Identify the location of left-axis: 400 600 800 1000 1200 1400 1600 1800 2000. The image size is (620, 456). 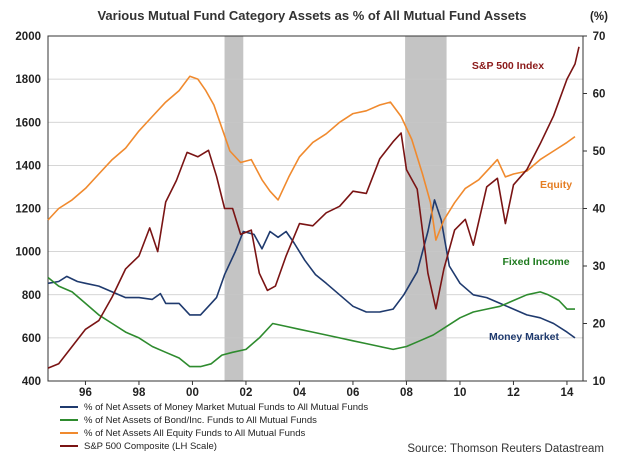
(28, 209).